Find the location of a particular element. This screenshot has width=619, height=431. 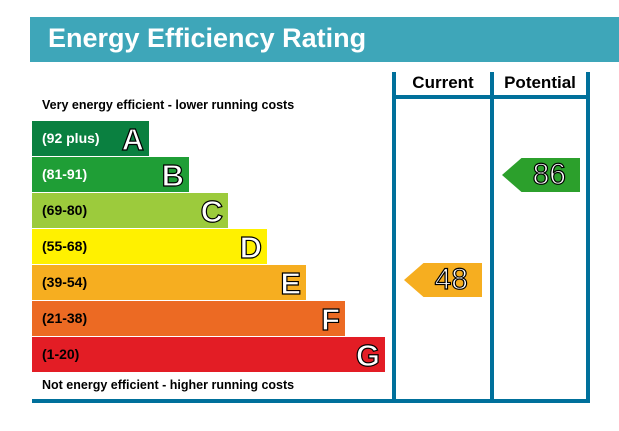

band-f: (21-38) F is located at coordinates (188, 319).